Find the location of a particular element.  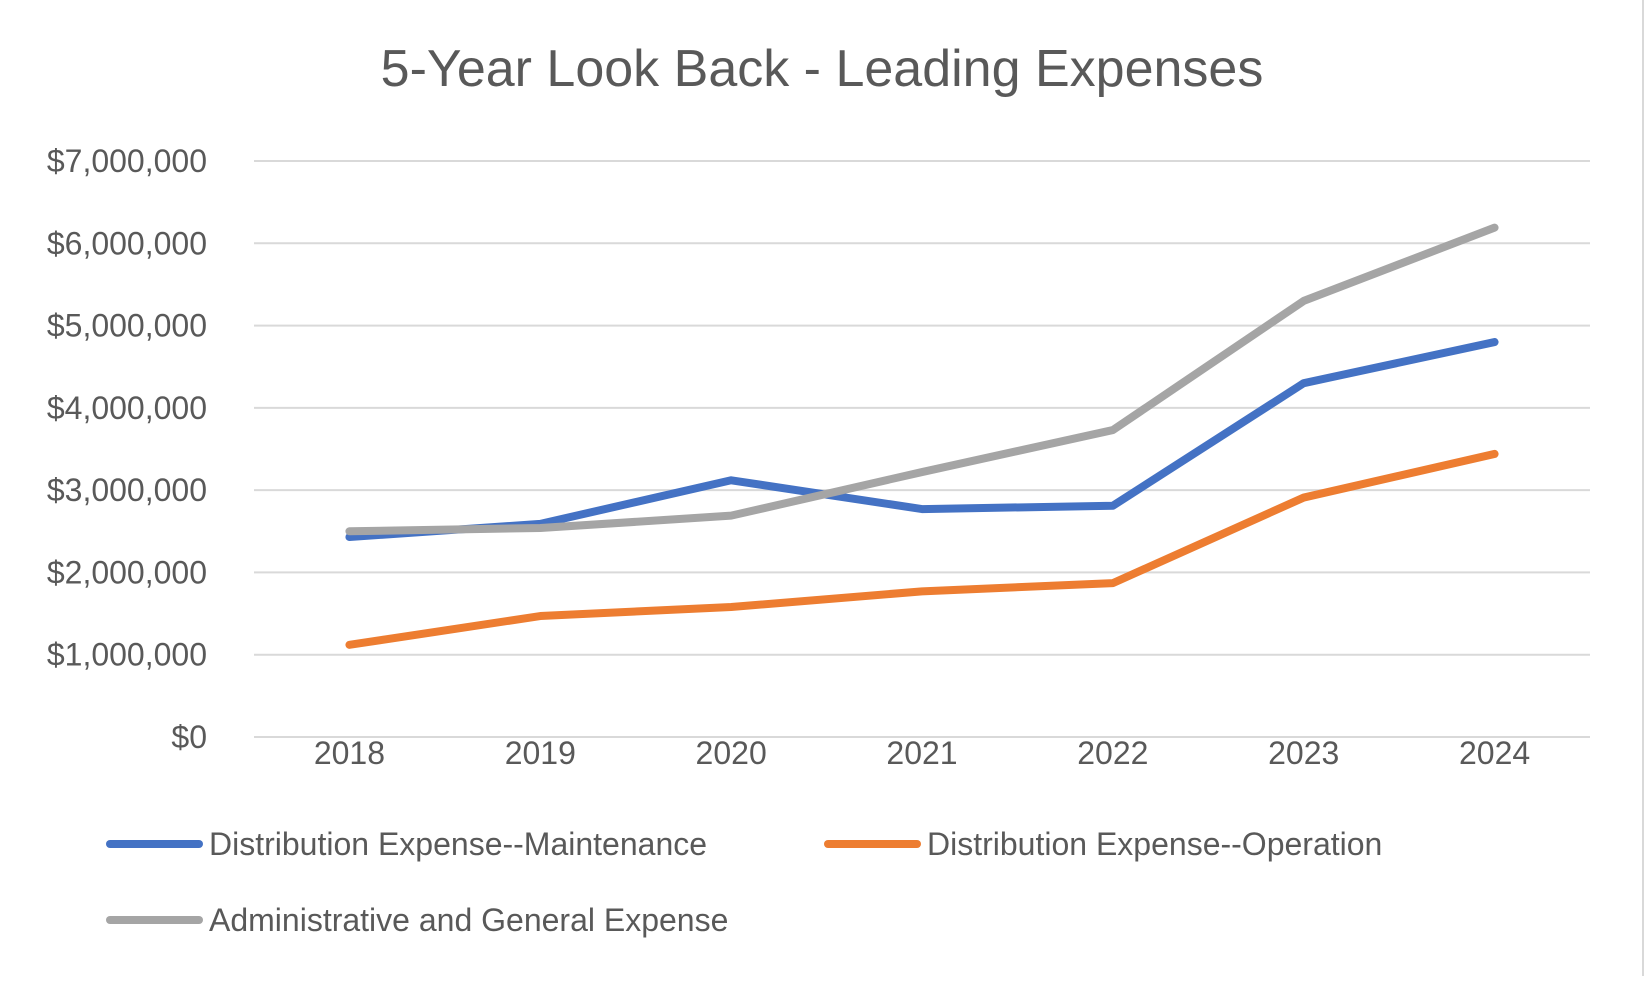

x-tick-label: 2024 is located at coordinates (1494, 753).